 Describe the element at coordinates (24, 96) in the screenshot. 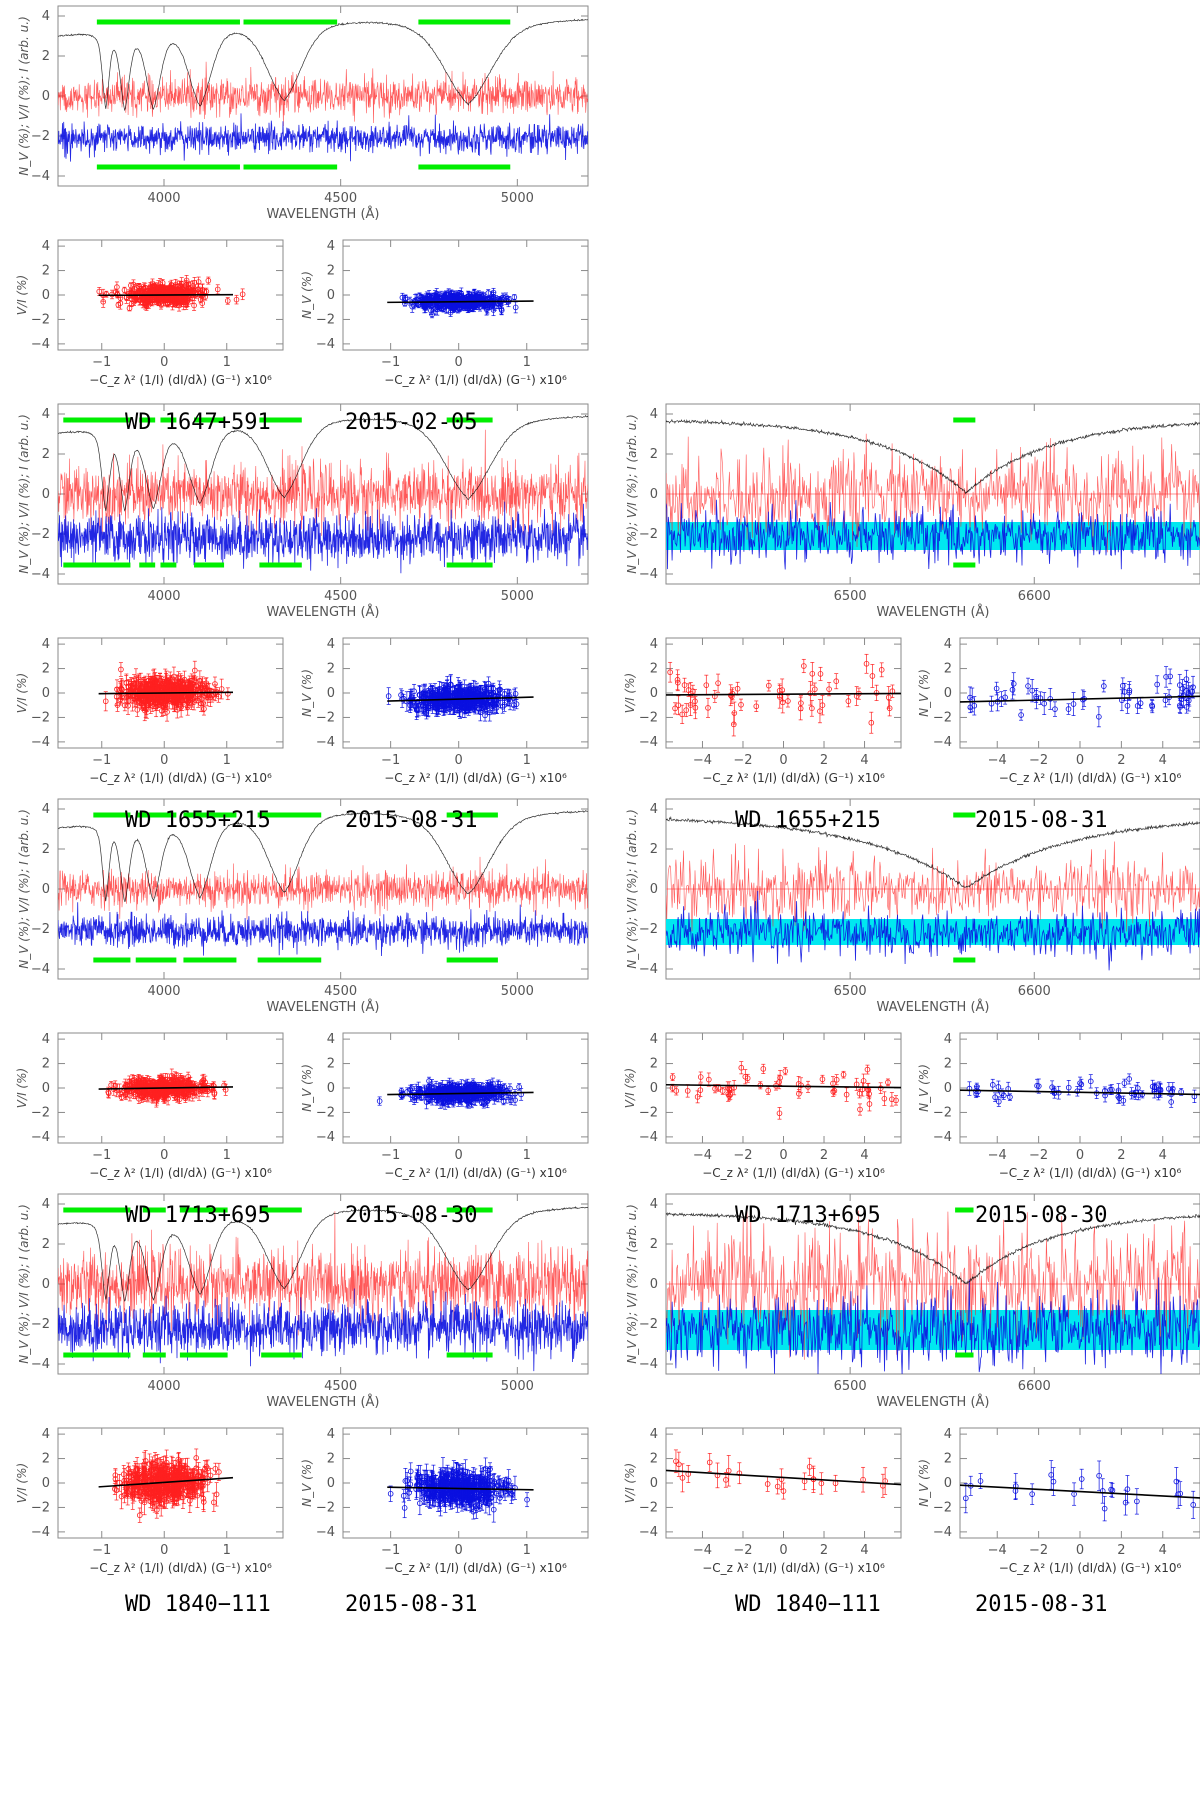

I see `spectrum-y-label: N_V (%); V/I (%); I (arb. u.)` at that location.